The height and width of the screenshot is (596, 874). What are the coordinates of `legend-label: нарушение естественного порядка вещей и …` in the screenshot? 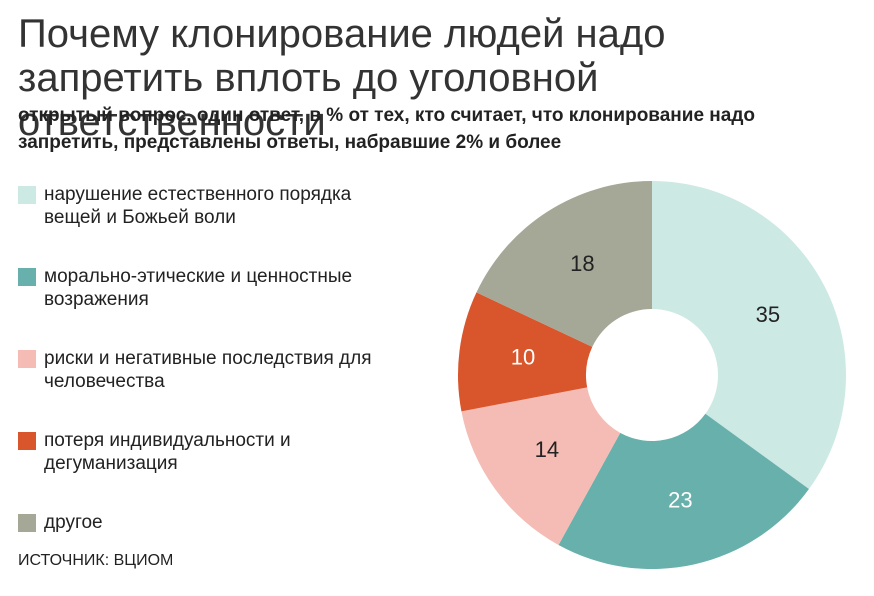 It's located at (198, 206).